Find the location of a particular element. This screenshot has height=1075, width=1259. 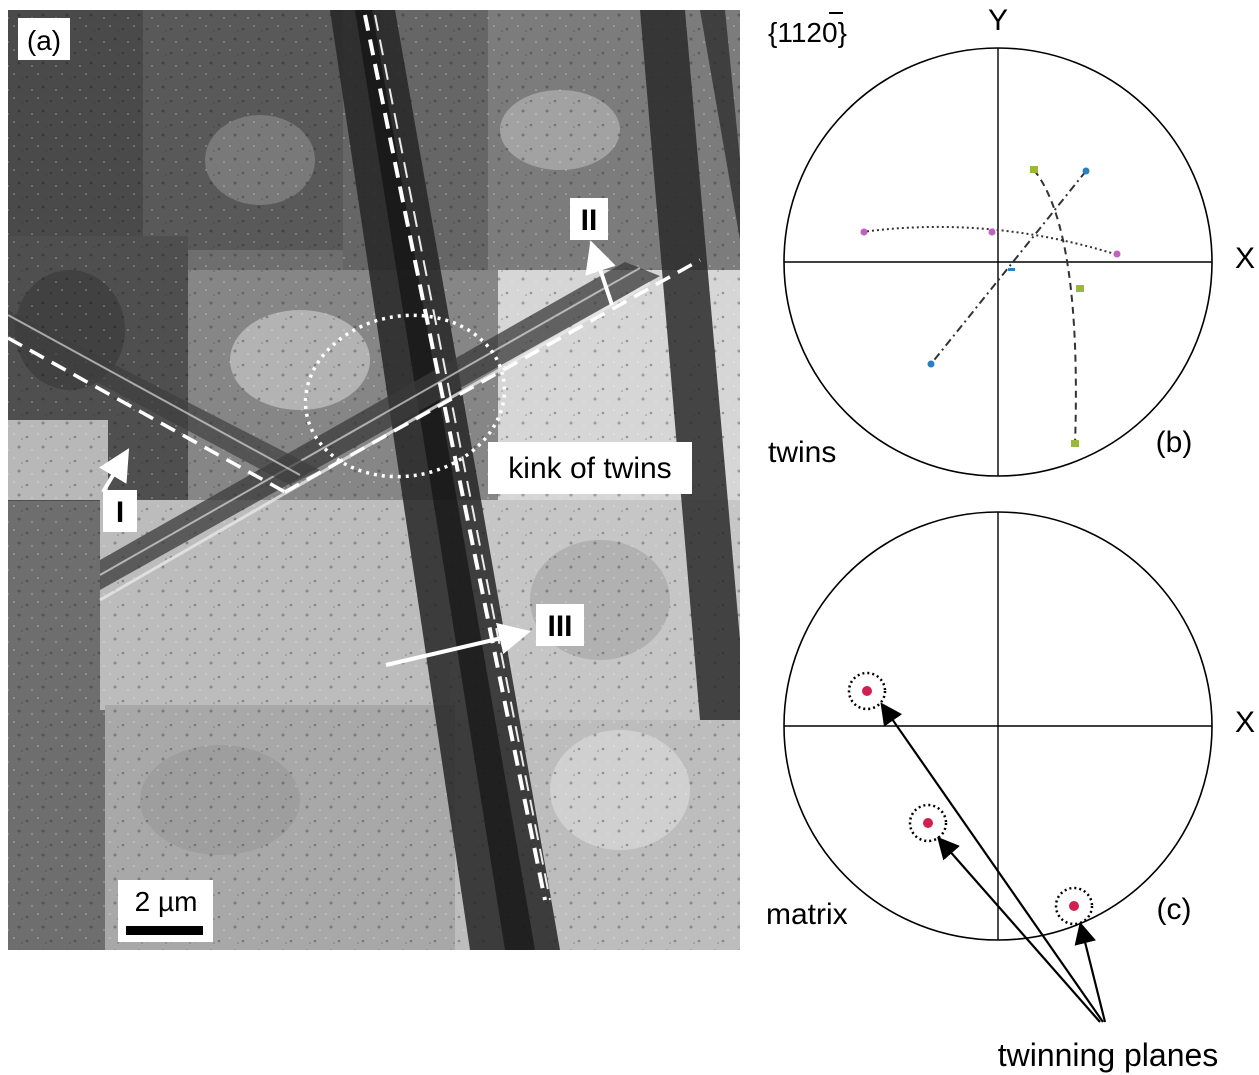

twinning-planes-label: twinning planes is located at coordinates (1108, 1055).